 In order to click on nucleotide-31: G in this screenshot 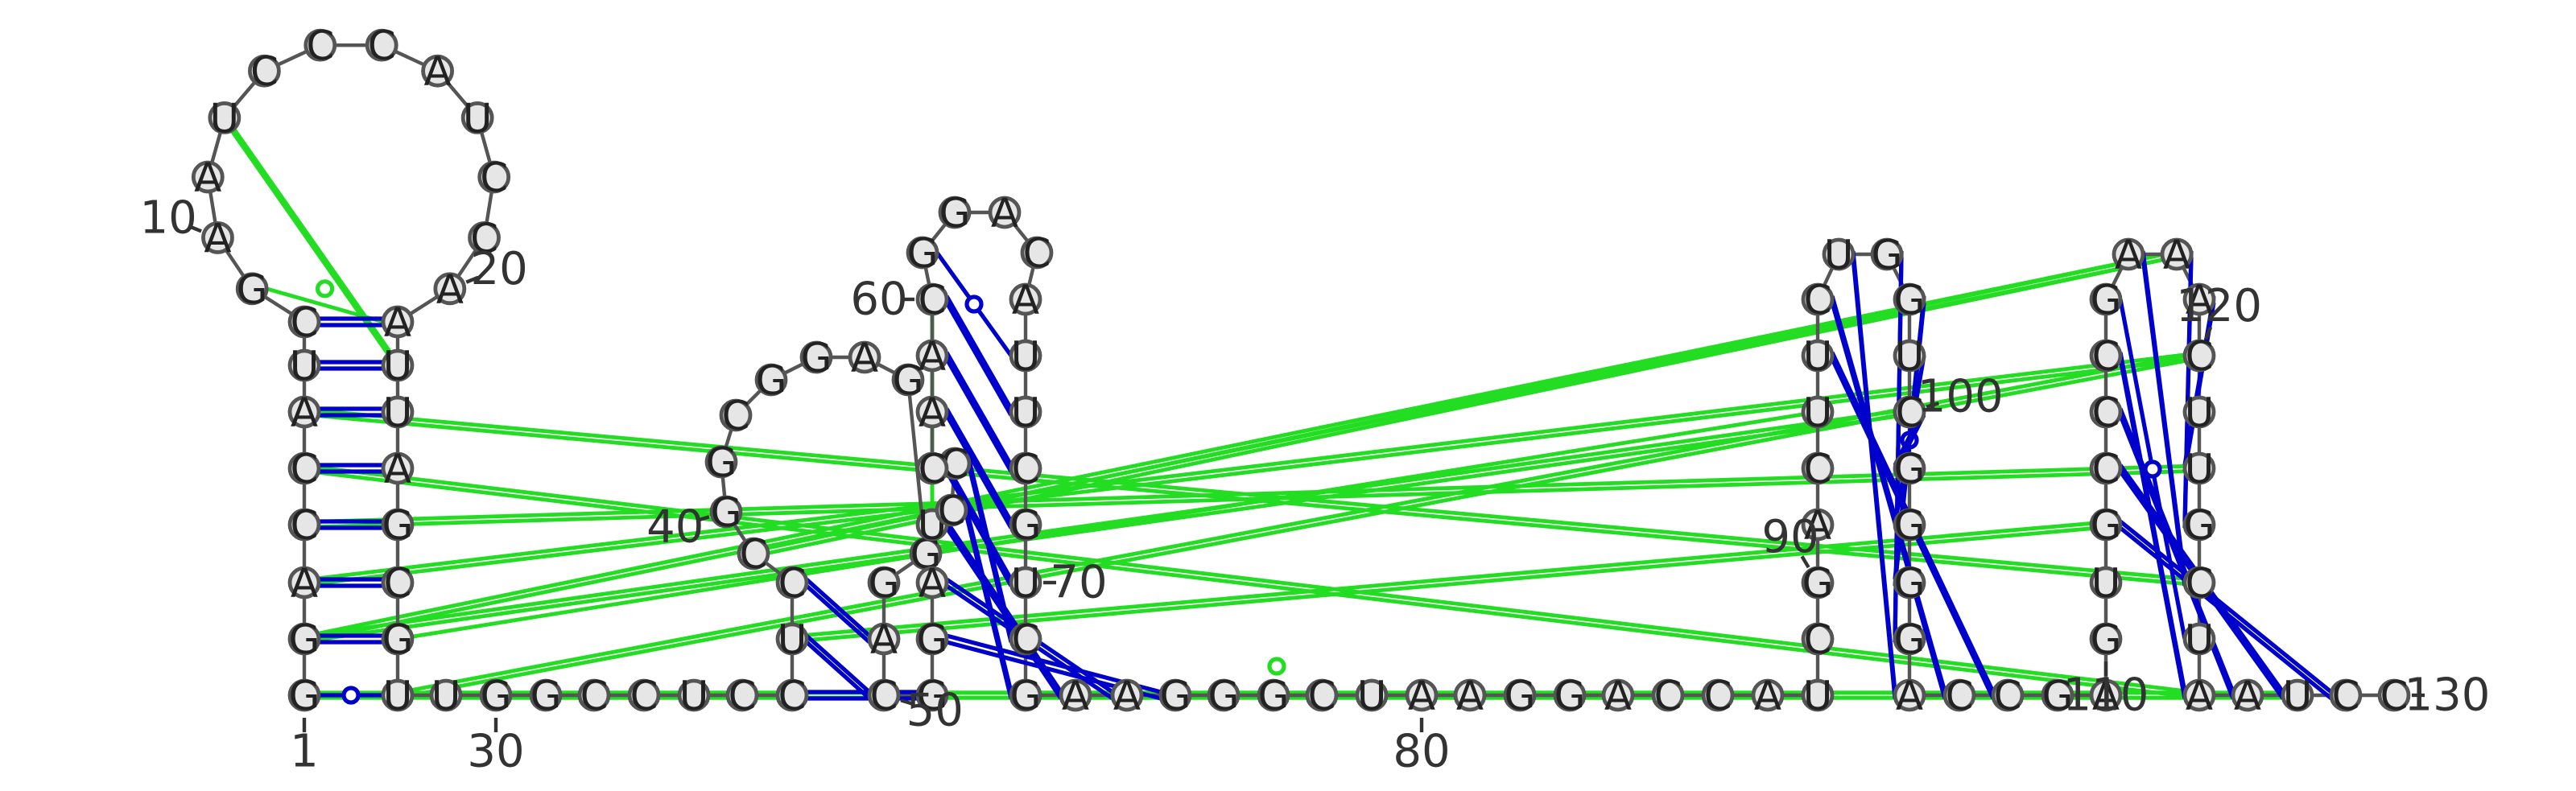, I will do `click(546, 696)`.